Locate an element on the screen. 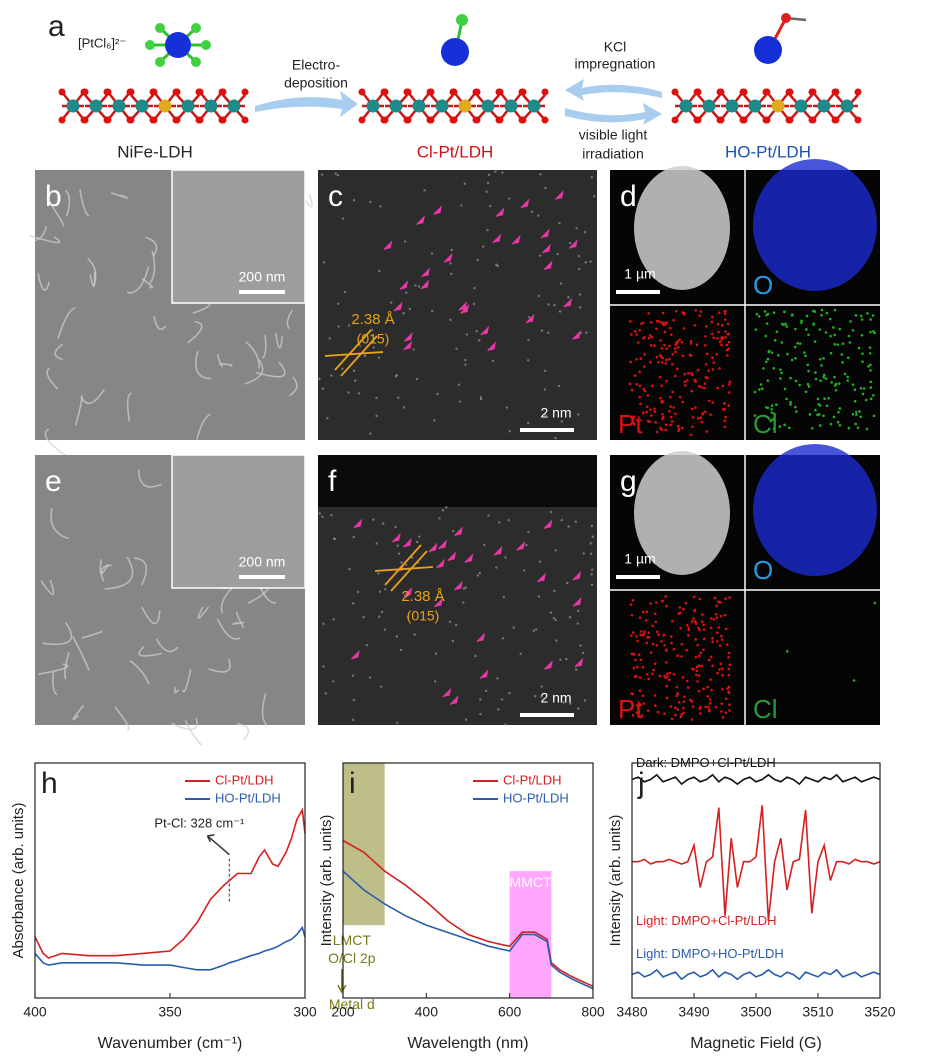  metal-atom is located at coordinates (511, 106).